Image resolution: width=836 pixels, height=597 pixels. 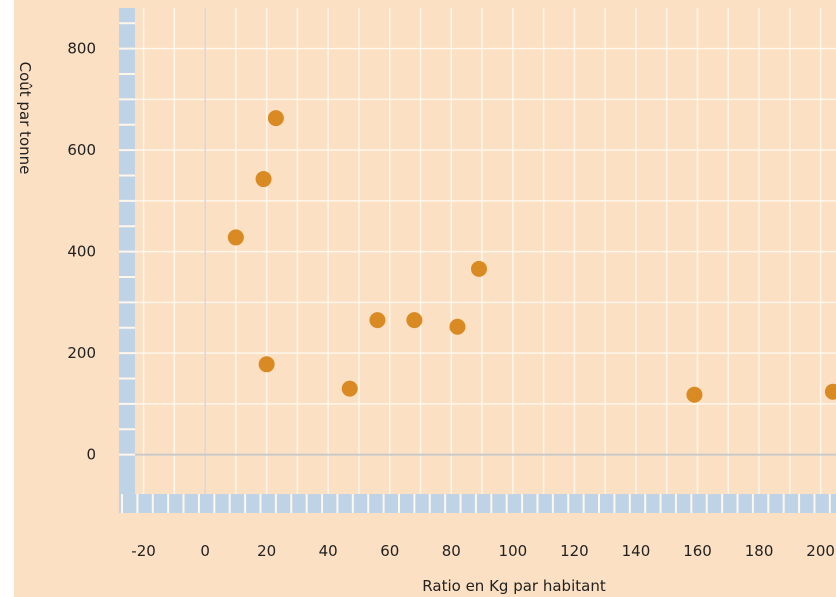 I want to click on x-axis-label: Ratio en Kg par habitant, so click(x=514, y=586).